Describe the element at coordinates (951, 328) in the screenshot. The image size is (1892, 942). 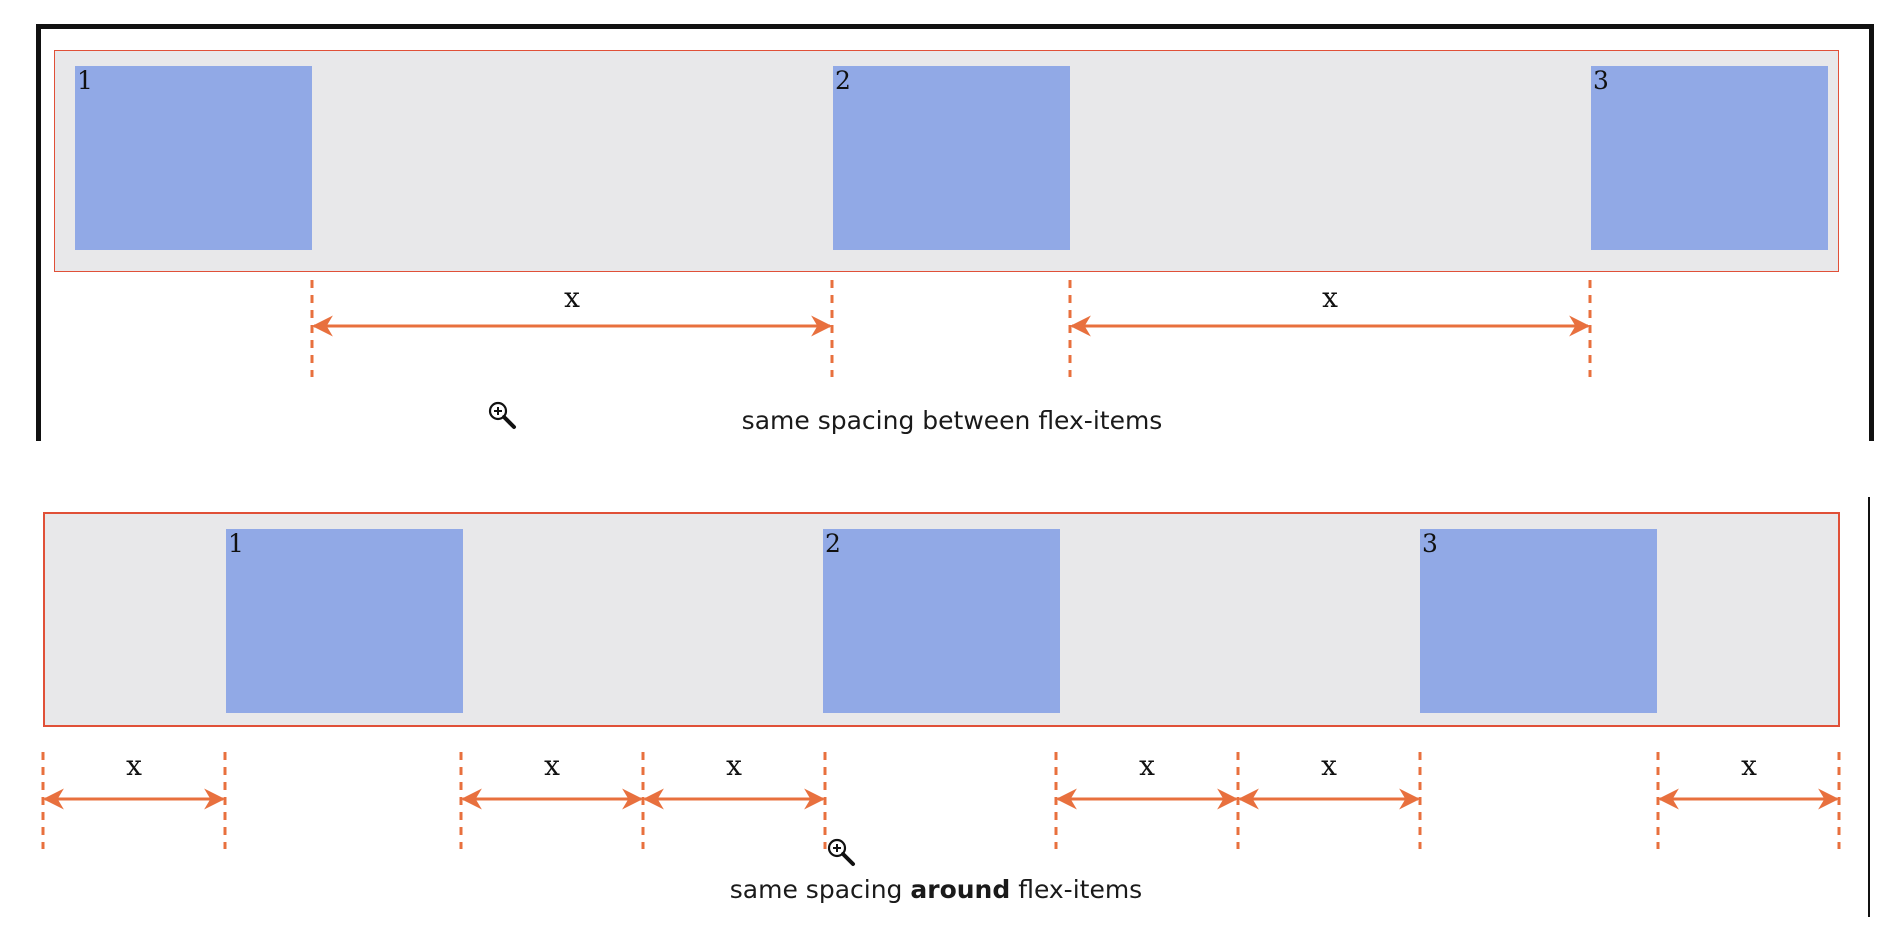
I see `spacing-arrows: x x` at that location.